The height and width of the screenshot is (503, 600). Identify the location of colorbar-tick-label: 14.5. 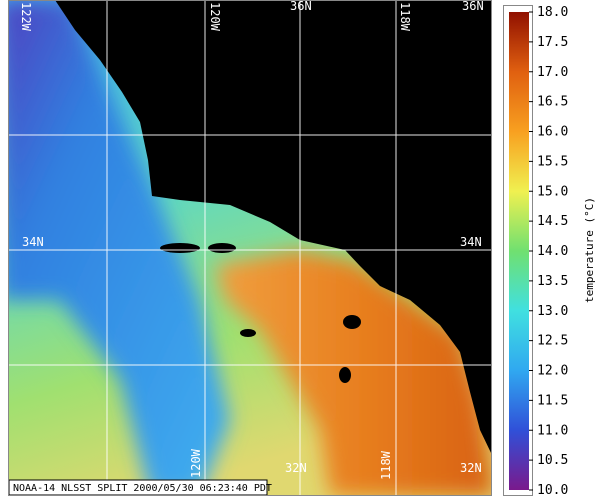
(552, 221).